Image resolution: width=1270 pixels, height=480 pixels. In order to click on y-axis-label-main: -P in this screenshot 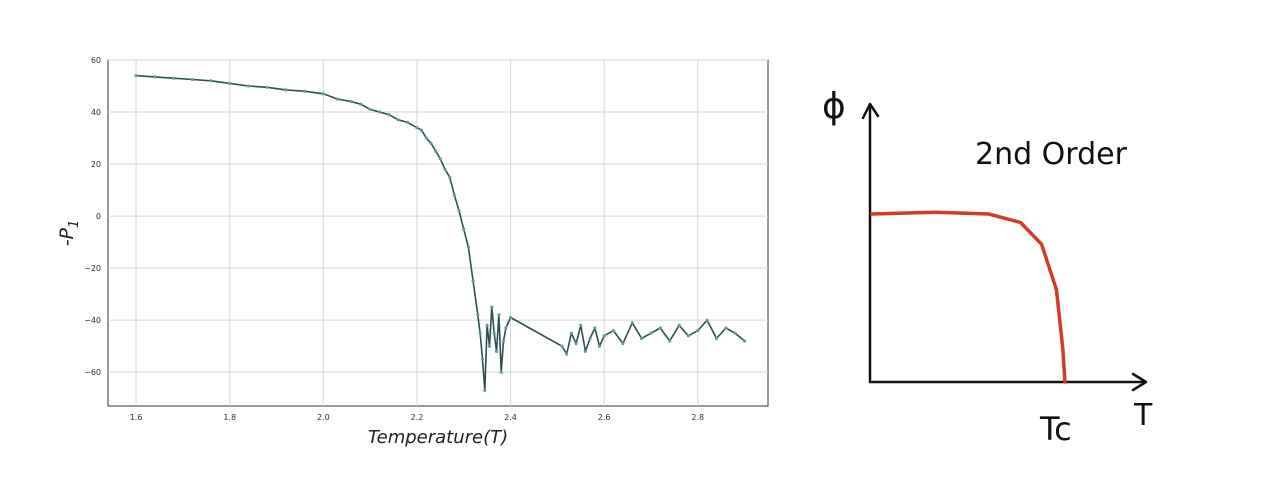, I will do `click(67, 236)`.